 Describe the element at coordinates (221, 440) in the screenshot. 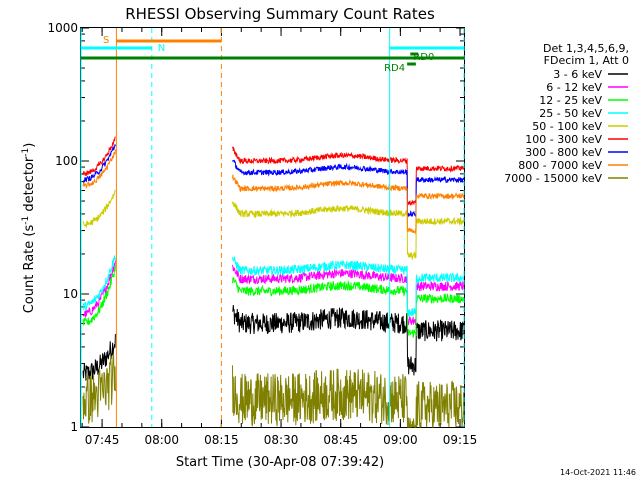

I see `x-tick-label: 08:15` at that location.